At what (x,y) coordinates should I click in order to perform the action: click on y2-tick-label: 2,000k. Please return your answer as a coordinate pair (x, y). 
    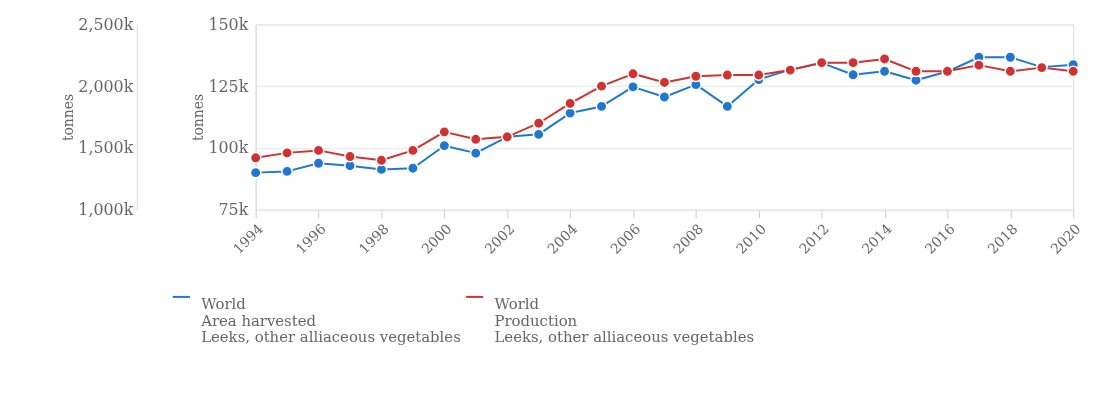
    Looking at the image, I should click on (106, 86).